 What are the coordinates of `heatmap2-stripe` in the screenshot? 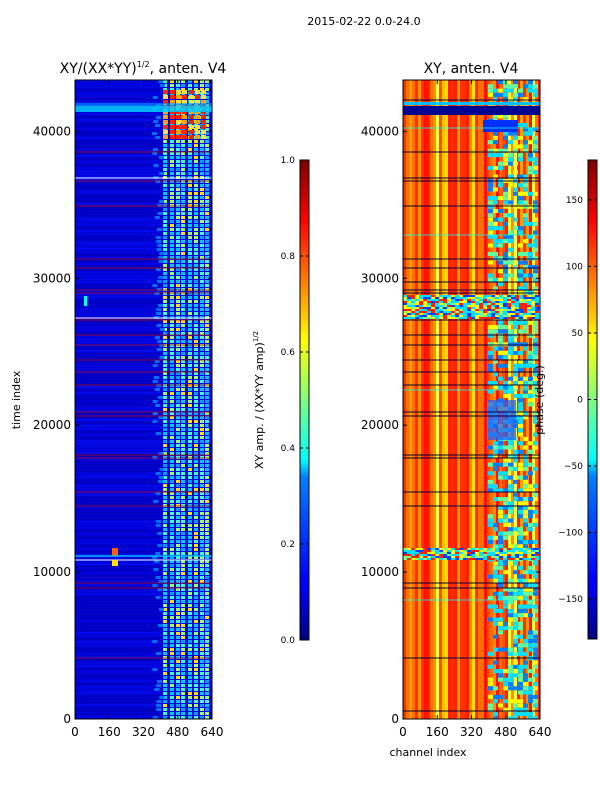 It's located at (512, 399).